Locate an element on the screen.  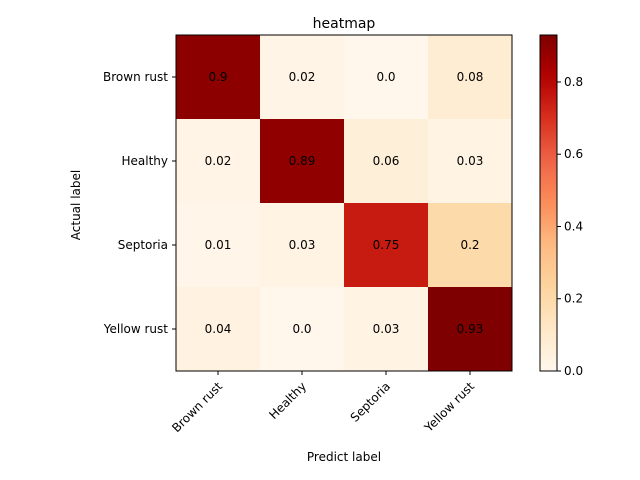
x-tick-label: Brown rust is located at coordinates (197, 407).